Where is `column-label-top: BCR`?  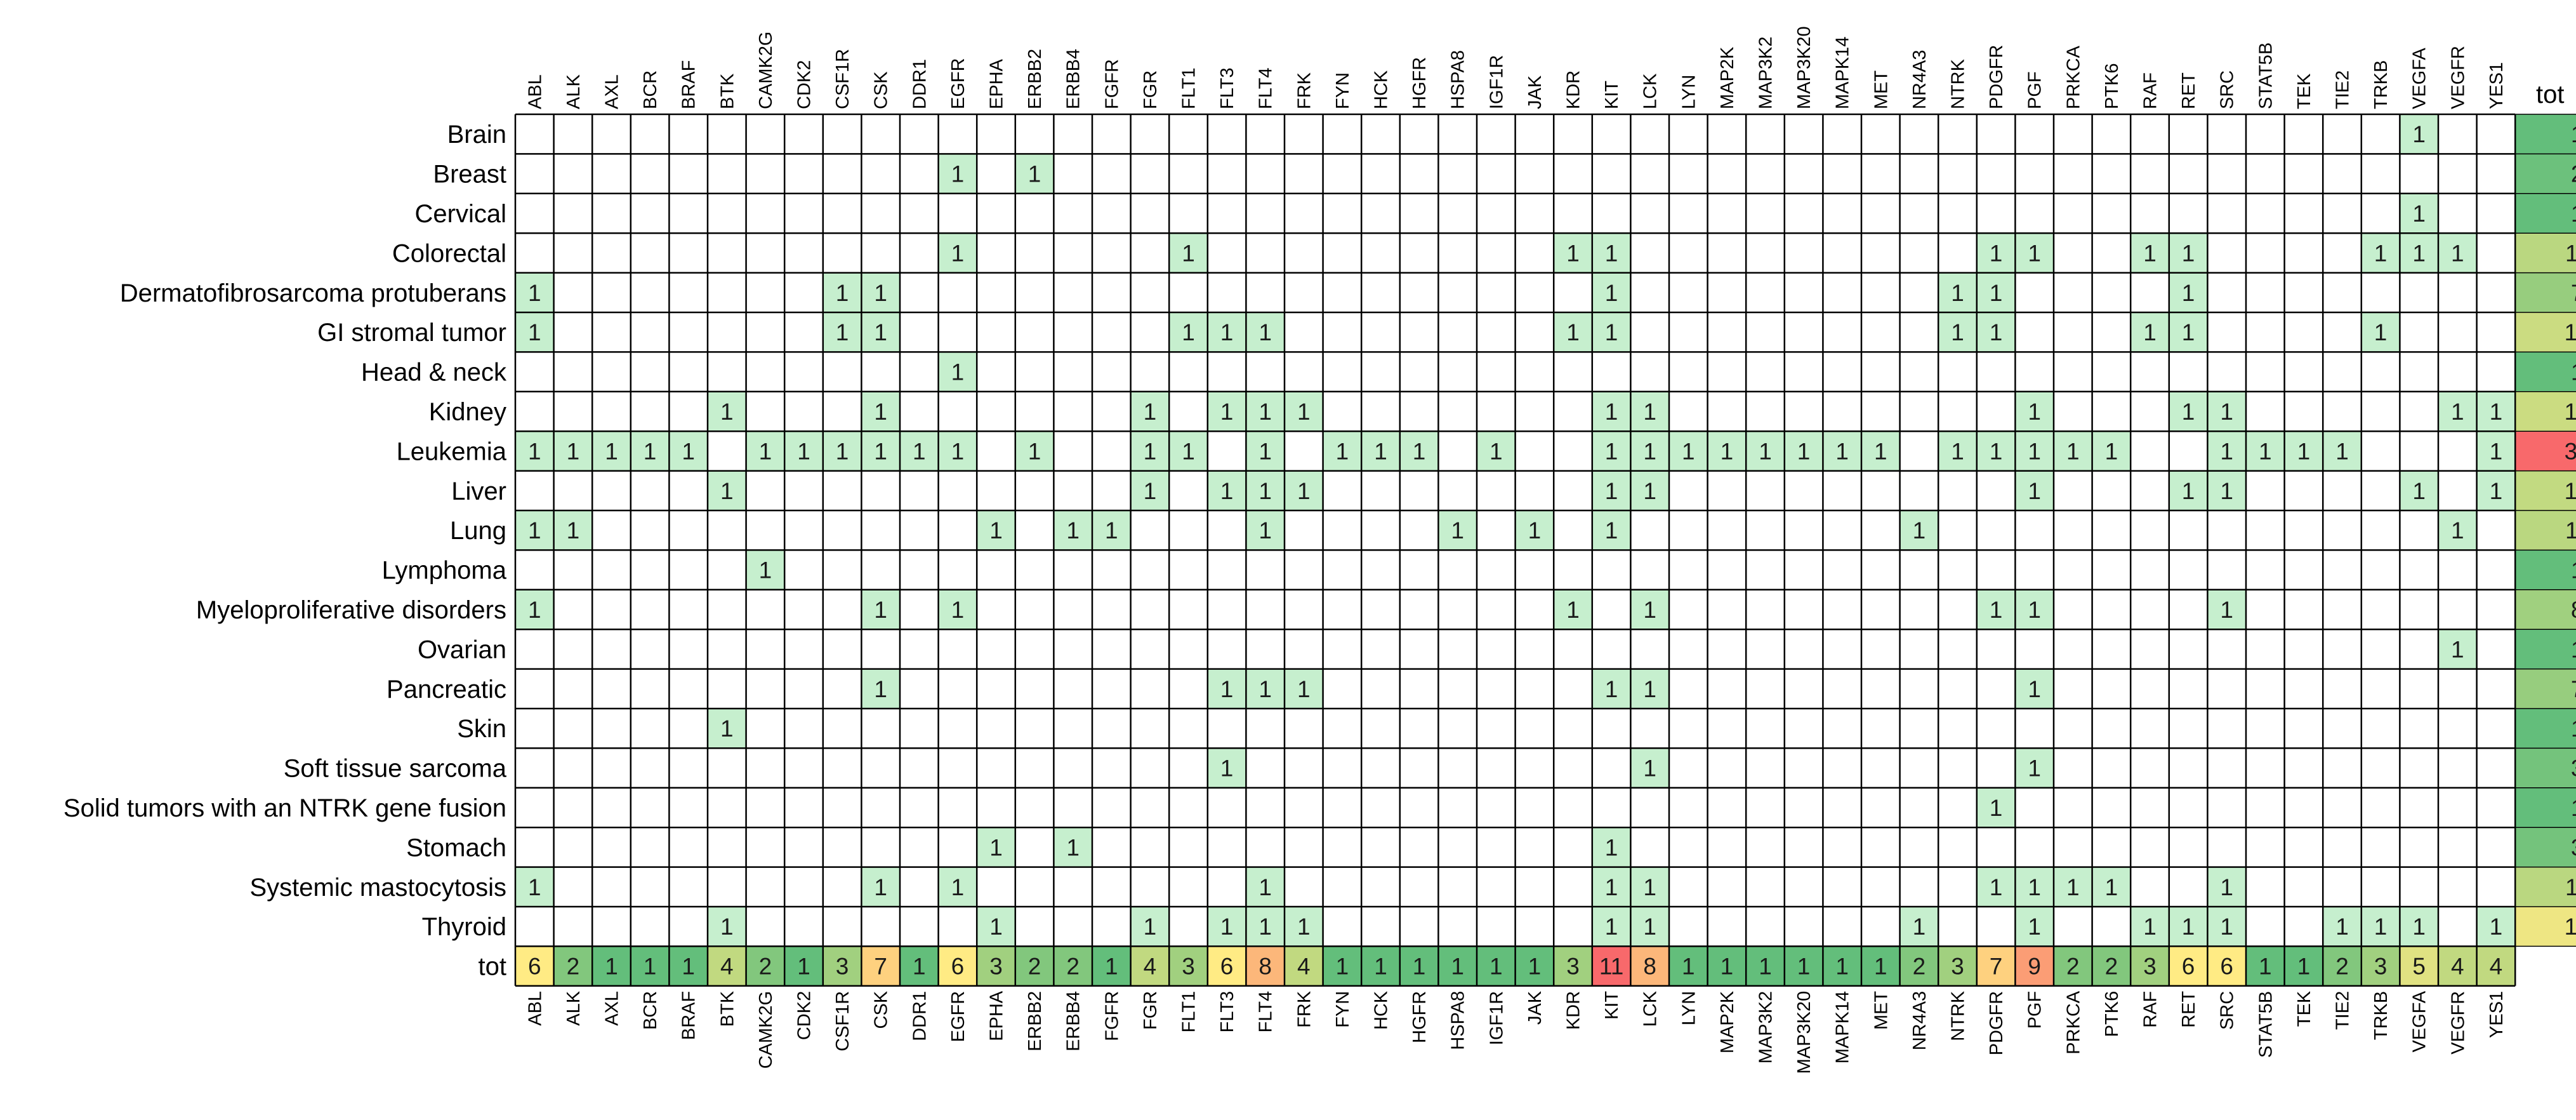 column-label-top: BCR is located at coordinates (650, 89).